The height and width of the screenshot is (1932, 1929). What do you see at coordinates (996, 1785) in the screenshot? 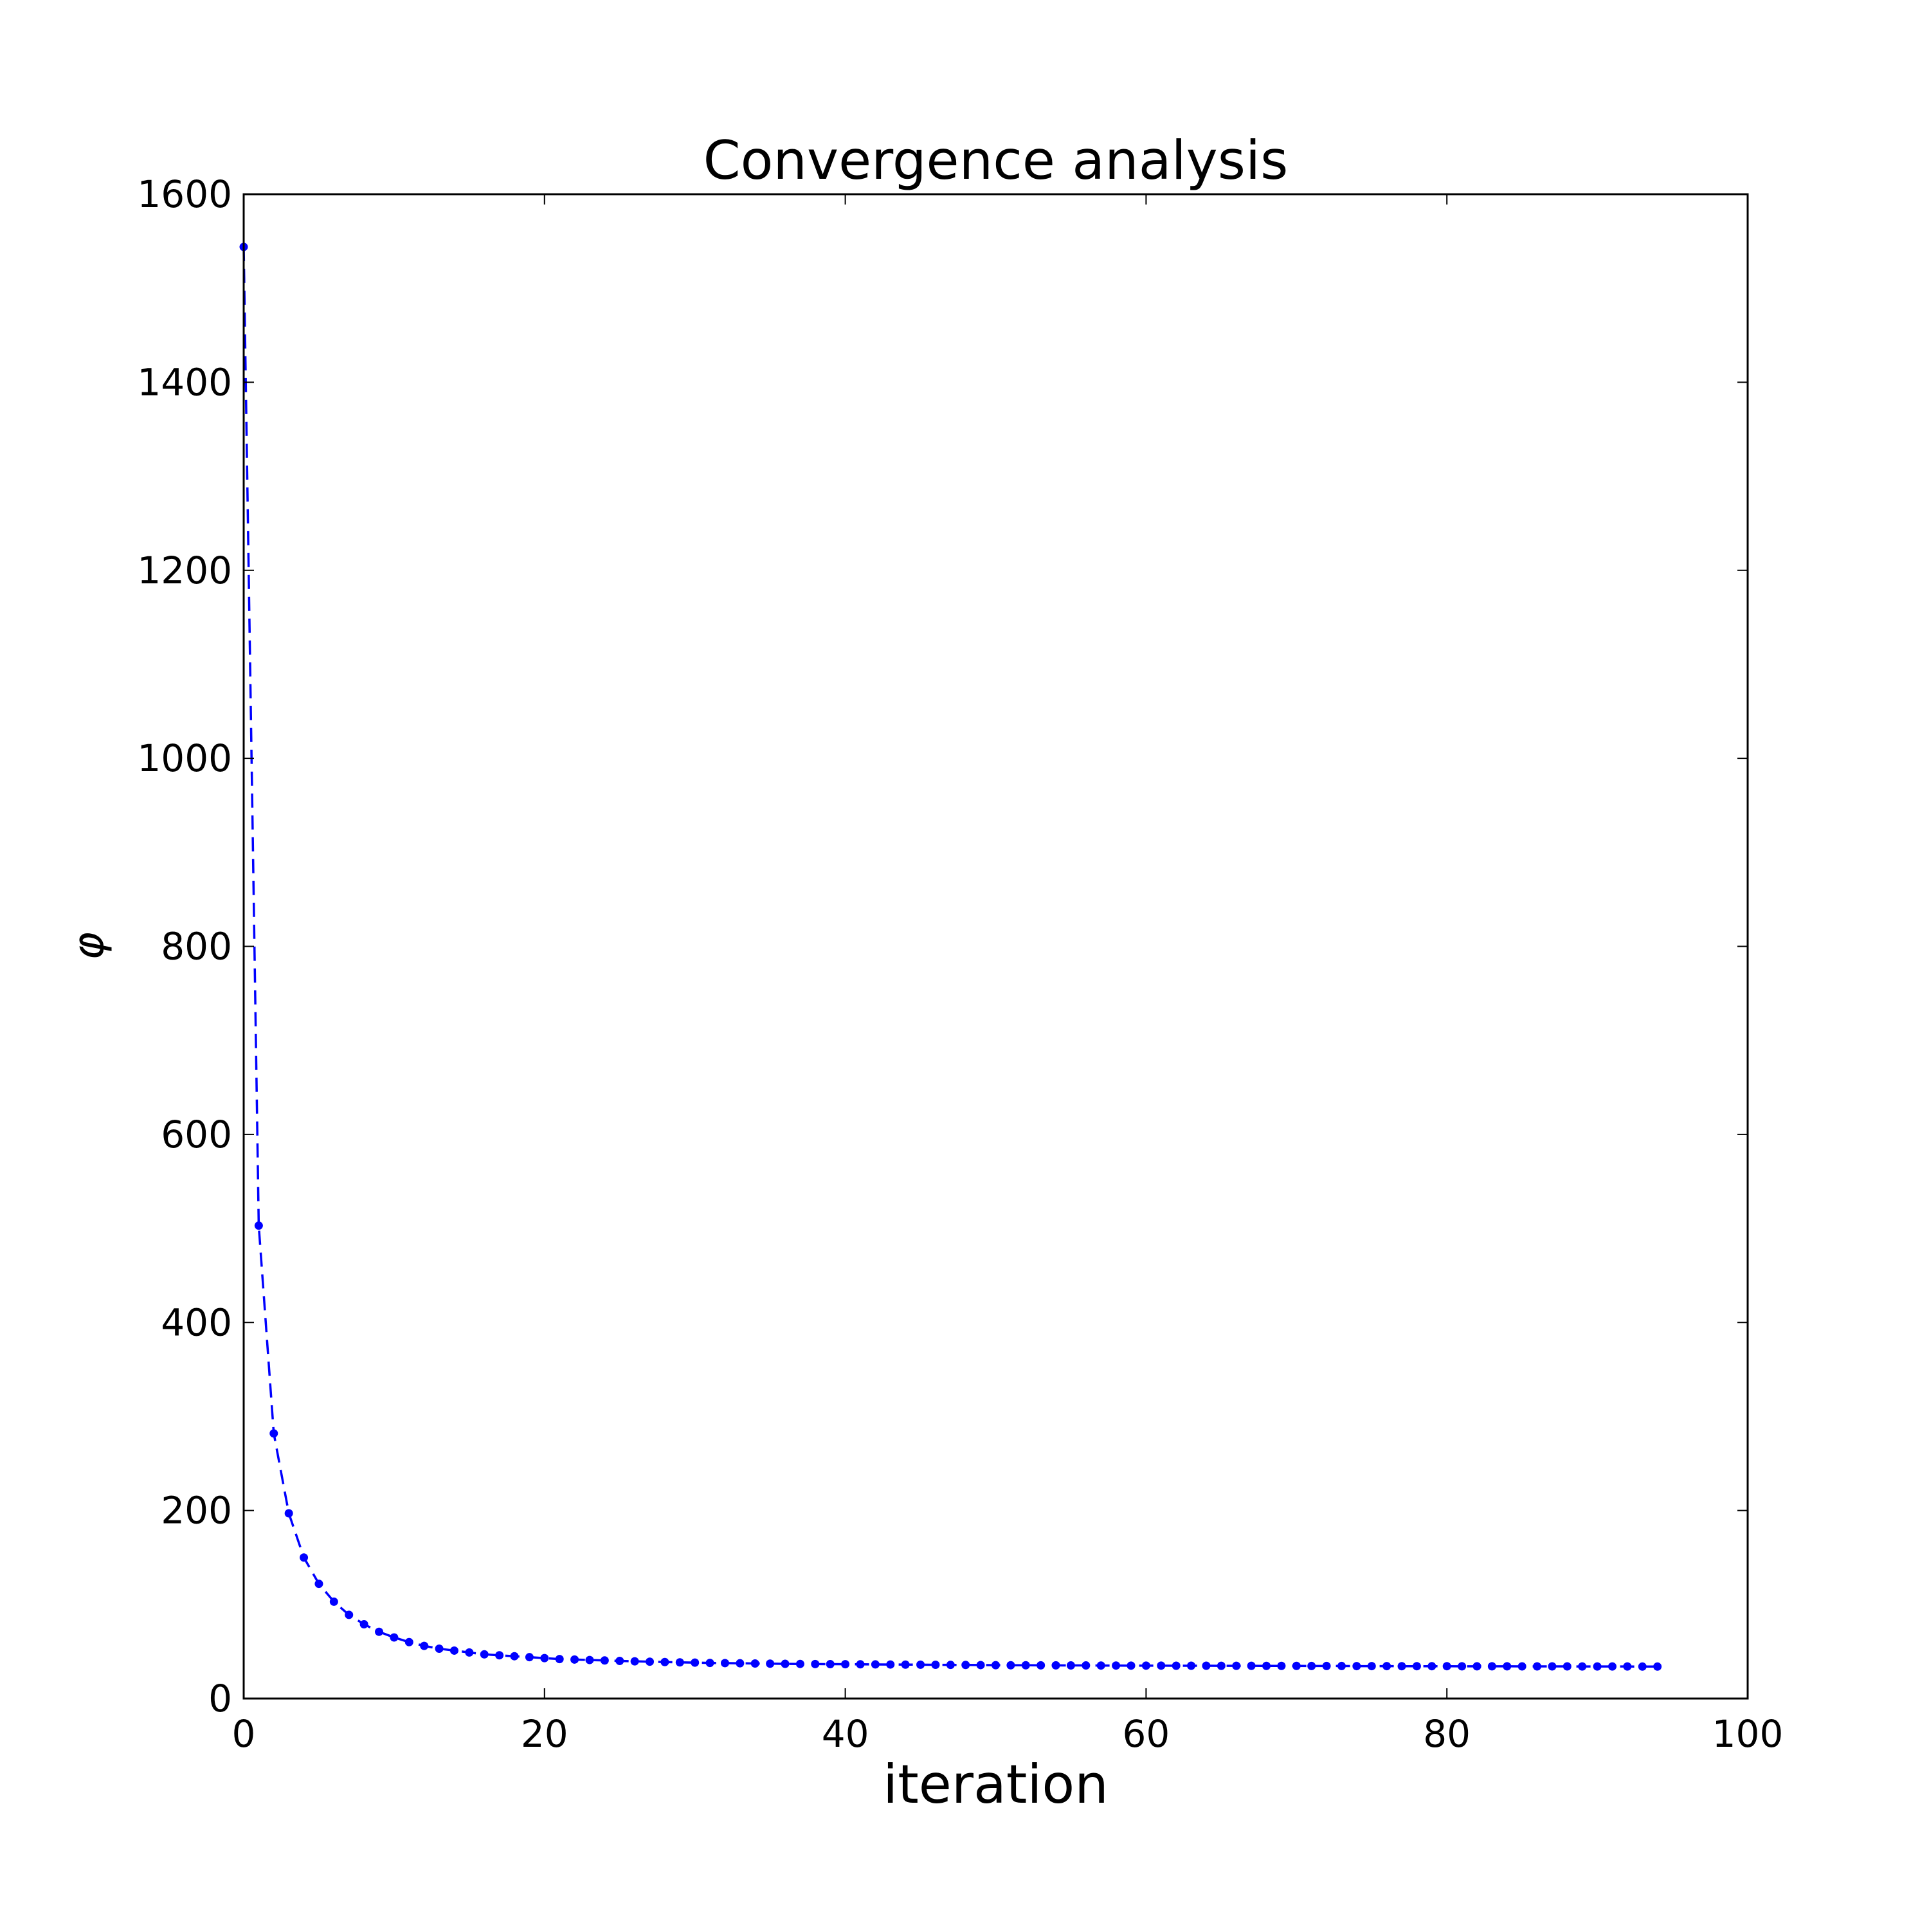
I see `x-axis-label: iteration` at bounding box center [996, 1785].